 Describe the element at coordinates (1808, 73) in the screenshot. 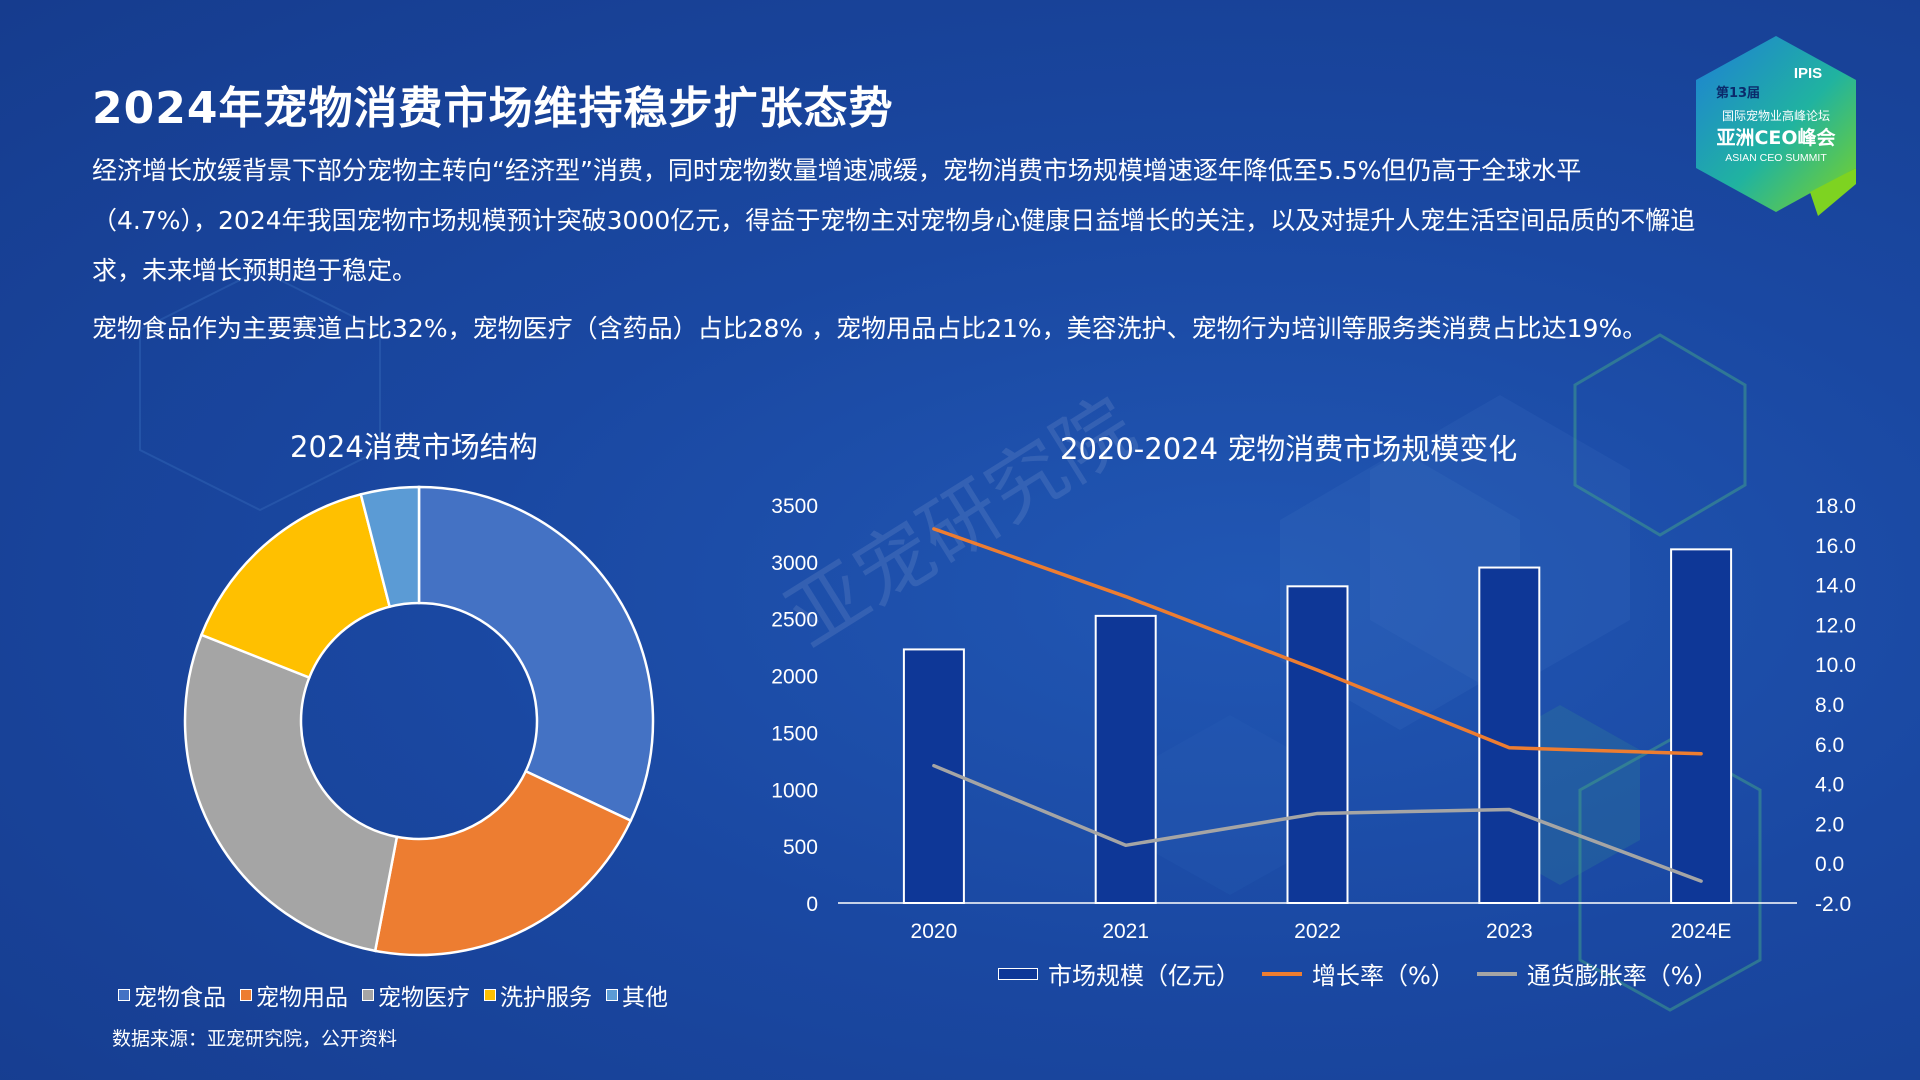

I see `logo-abbr: IPIS` at that location.